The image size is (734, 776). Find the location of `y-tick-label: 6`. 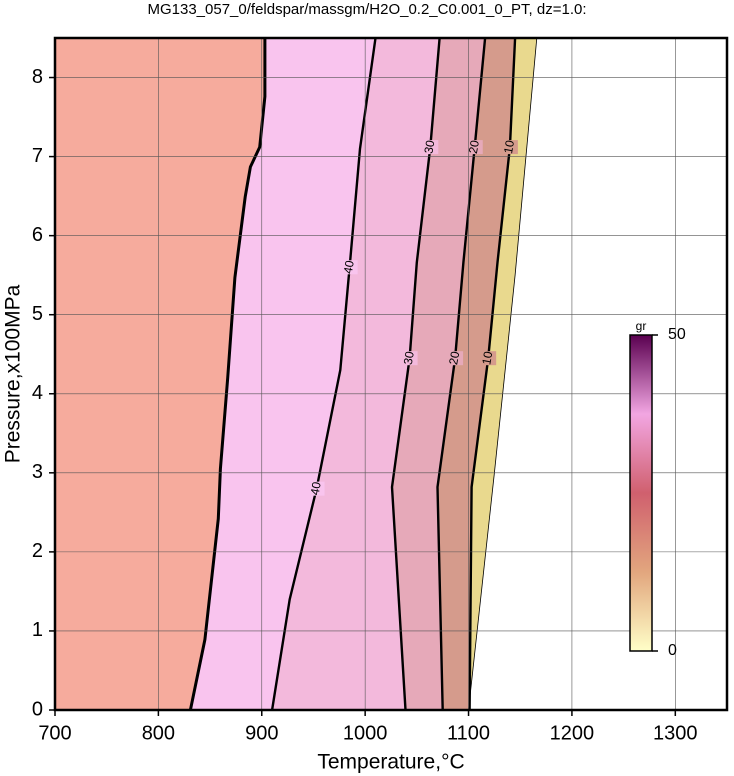

y-tick-label: 6 is located at coordinates (37, 235).